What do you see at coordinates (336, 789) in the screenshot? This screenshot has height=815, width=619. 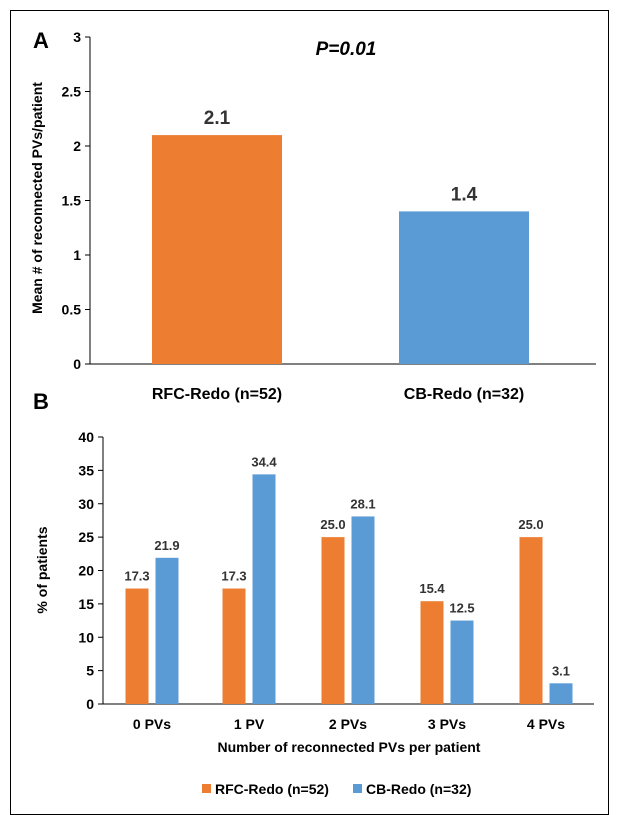 I see `panel-b-legend: RFC-Redo (n=52) CB-Redo (n=32)` at bounding box center [336, 789].